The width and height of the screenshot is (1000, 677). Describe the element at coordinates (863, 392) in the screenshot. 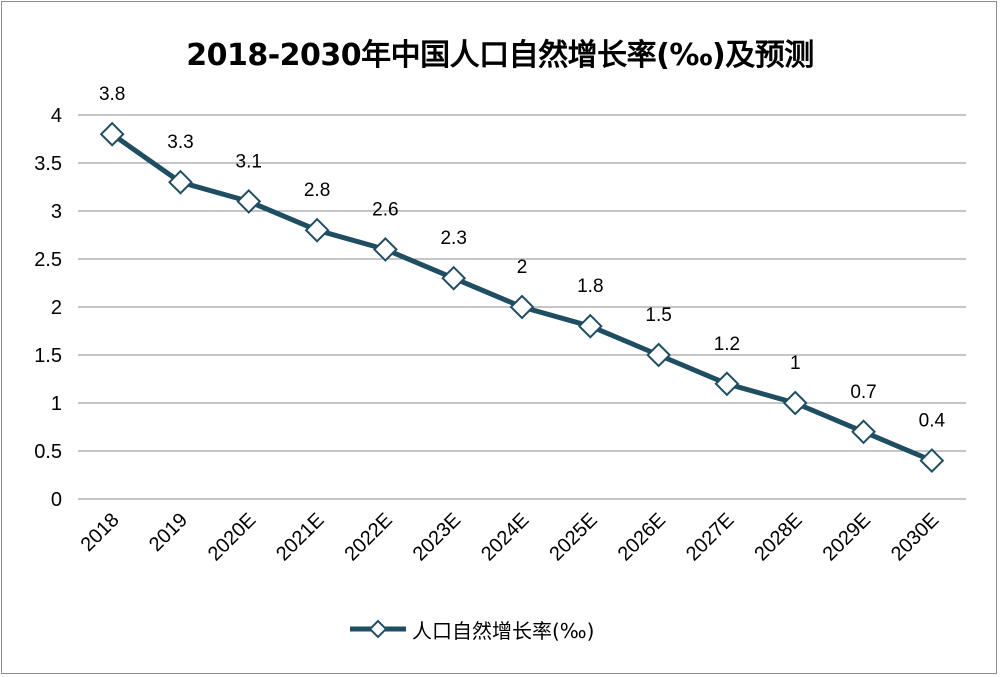

I see `data-label: 0.7` at that location.